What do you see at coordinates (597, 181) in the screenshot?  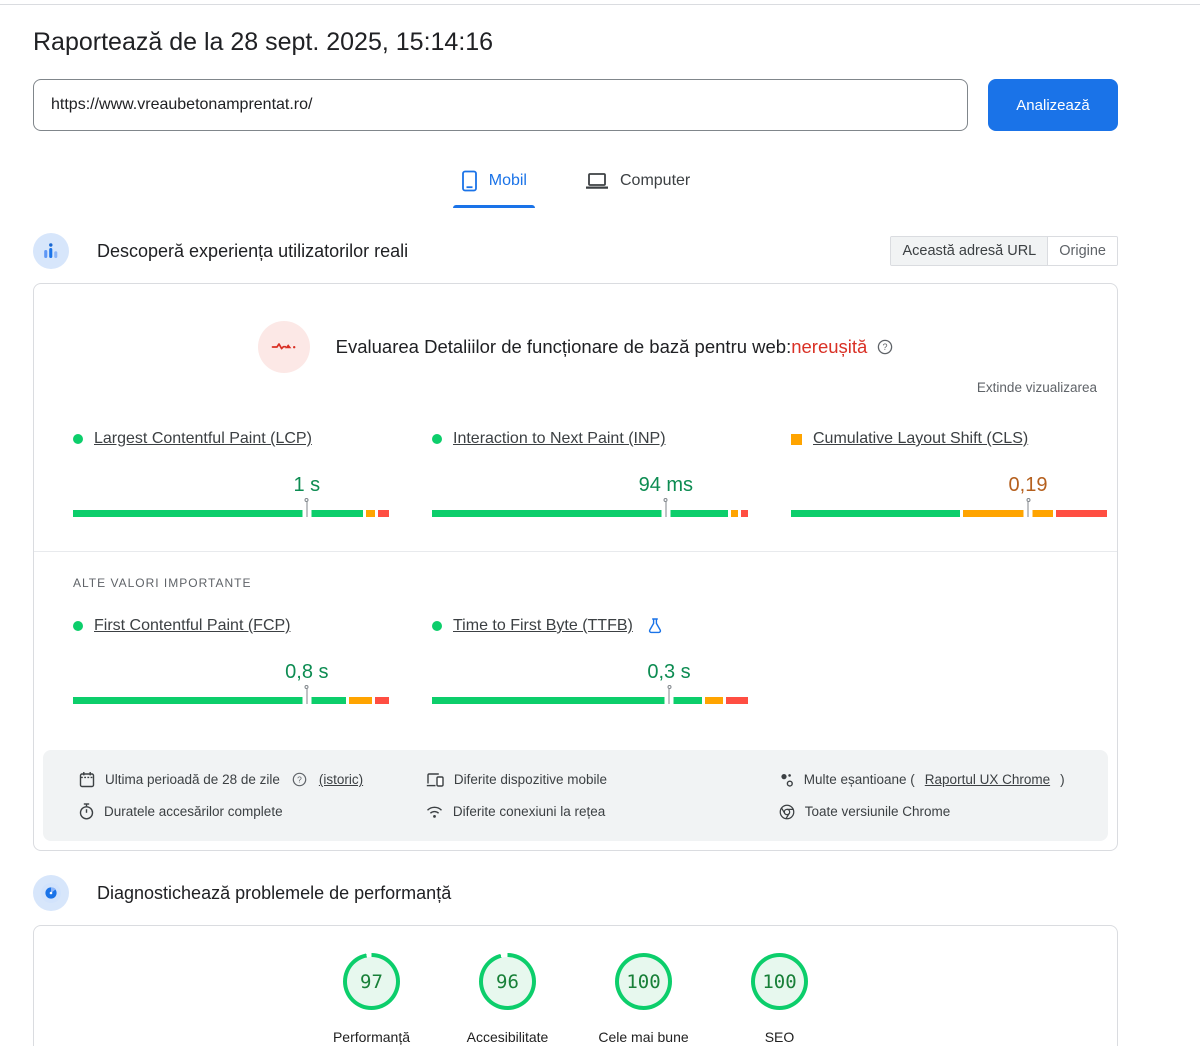 I see `laptop-icon` at bounding box center [597, 181].